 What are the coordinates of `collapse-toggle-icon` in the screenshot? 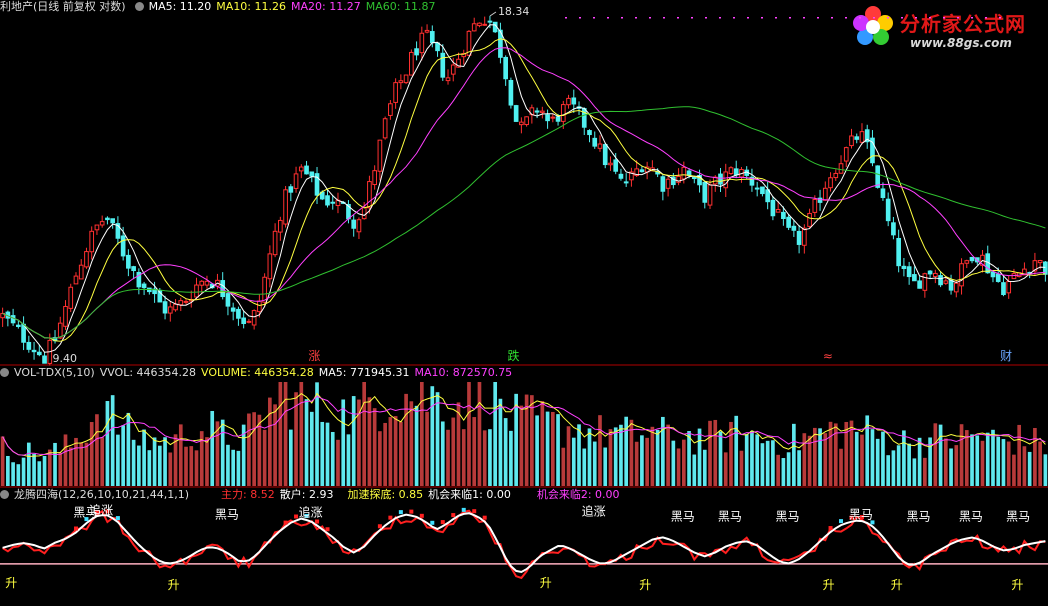 It's located at (139, 6).